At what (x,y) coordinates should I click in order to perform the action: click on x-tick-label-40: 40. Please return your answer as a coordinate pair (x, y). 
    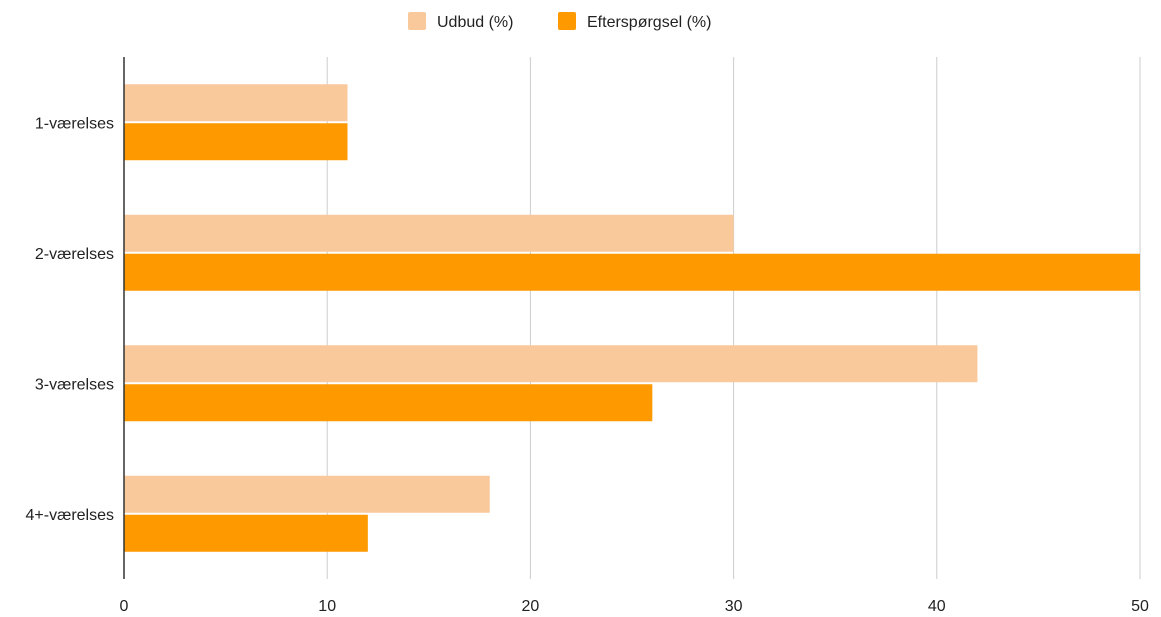
    Looking at the image, I should click on (937, 606).